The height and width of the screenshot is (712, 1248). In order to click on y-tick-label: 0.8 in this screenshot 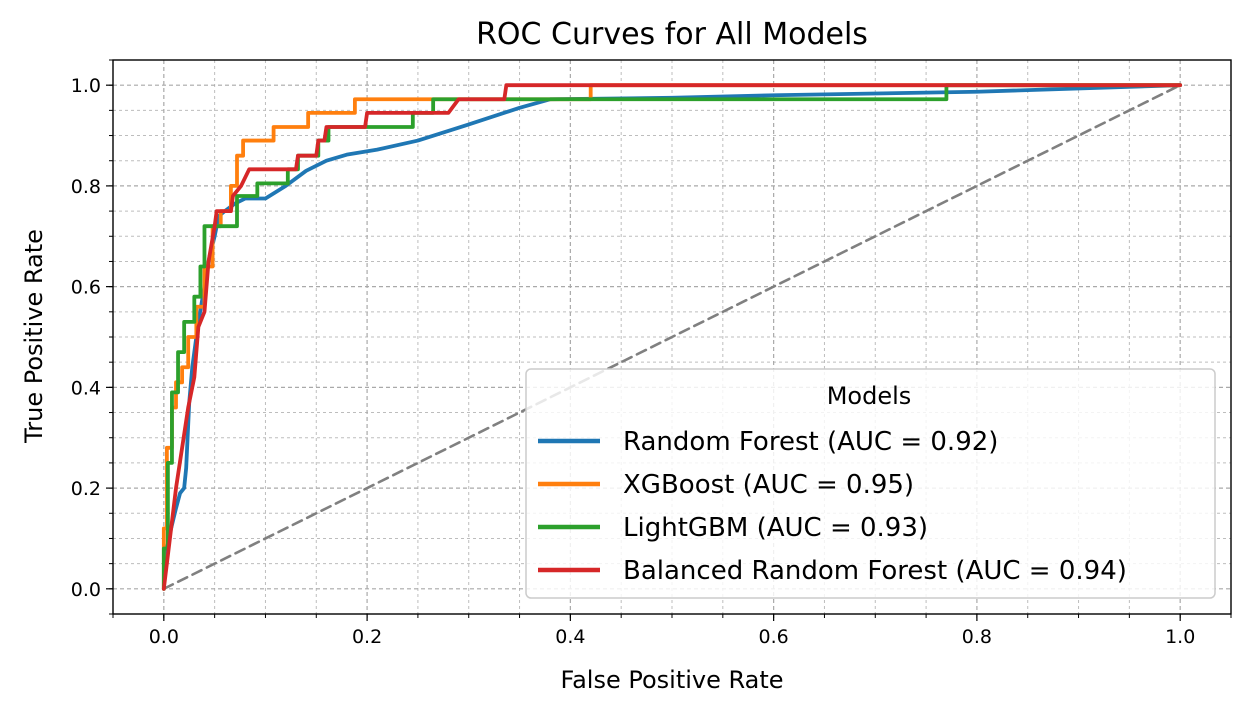, I will do `click(86, 187)`.